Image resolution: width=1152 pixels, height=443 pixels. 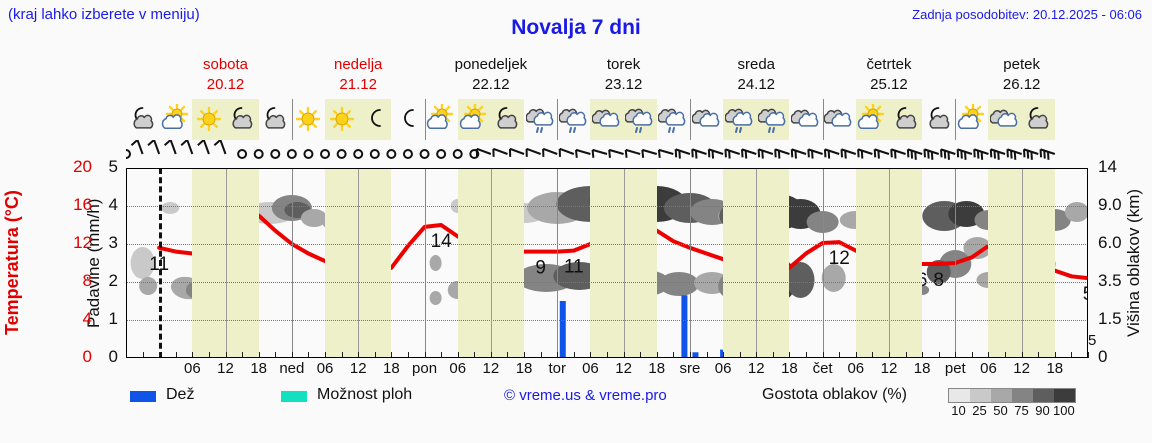 I want to click on cloud-tick-3.5: 3.5, so click(x=1110, y=280).